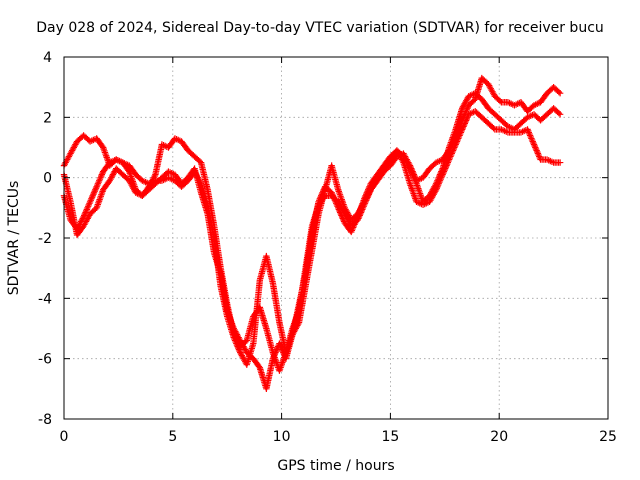  I want to click on y-tick-label: 2, so click(47, 118).